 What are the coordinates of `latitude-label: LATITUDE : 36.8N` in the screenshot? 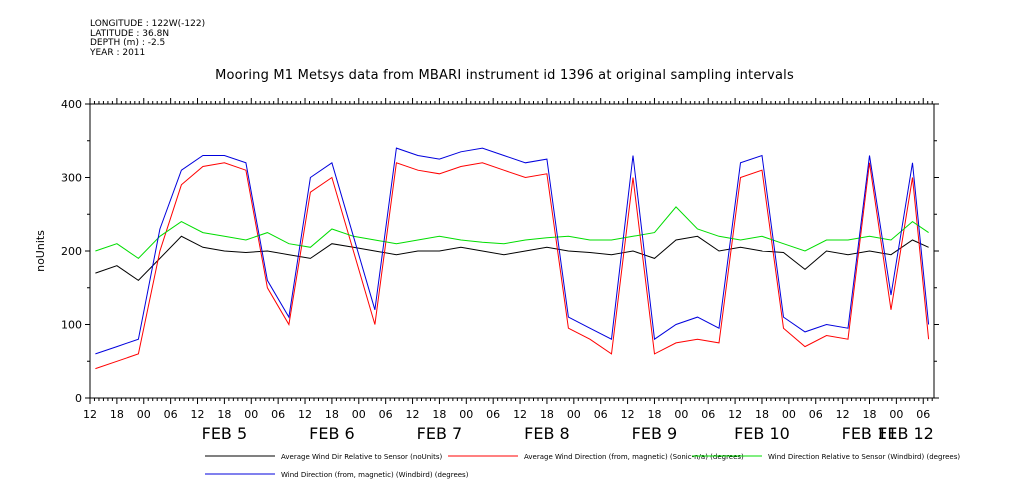 It's located at (130, 33).